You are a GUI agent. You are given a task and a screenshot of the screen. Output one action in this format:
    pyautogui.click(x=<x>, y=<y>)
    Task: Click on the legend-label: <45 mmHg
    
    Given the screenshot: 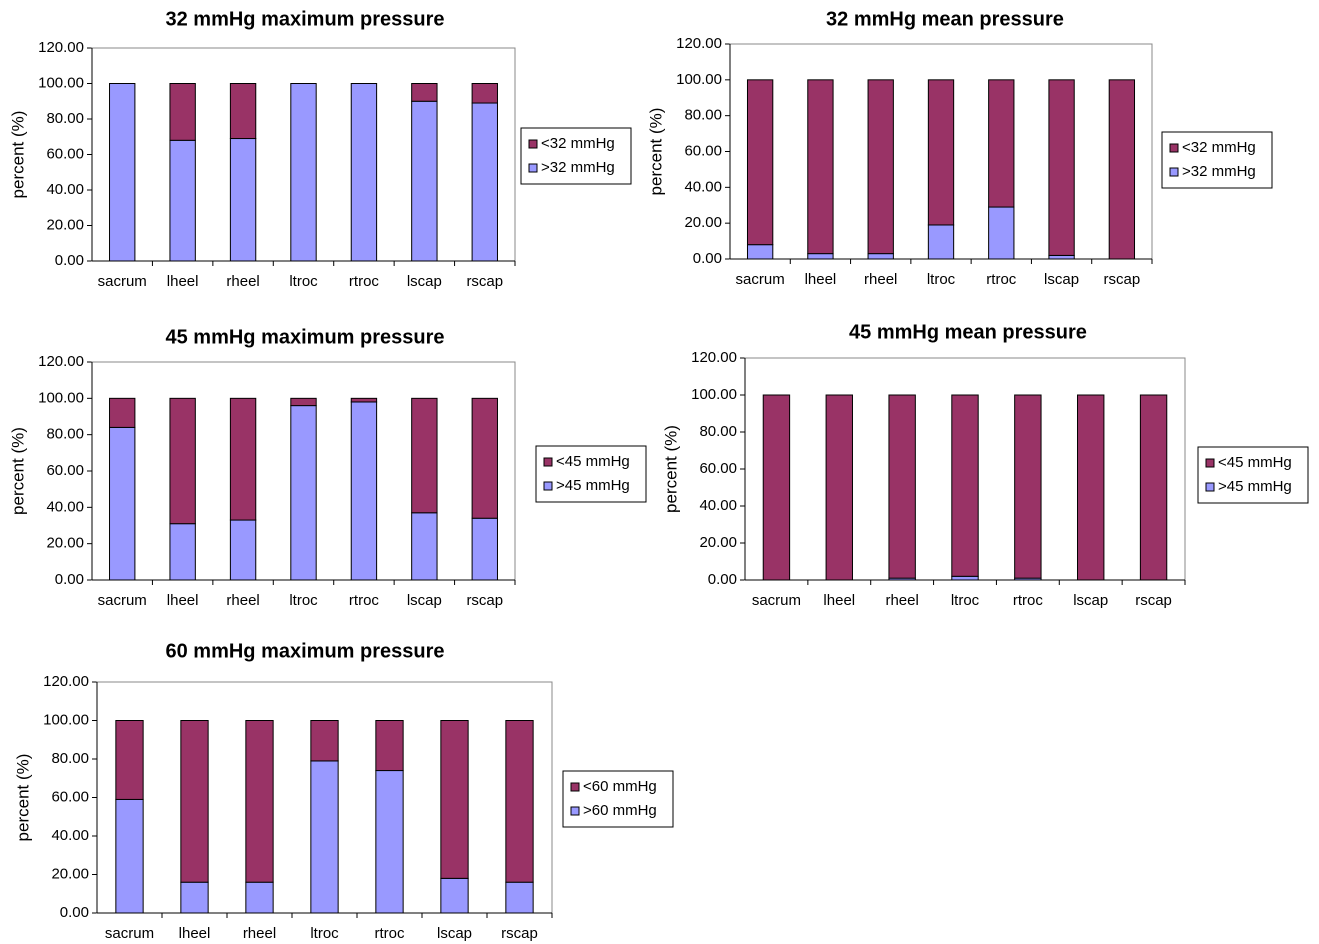 What is the action you would take?
    pyautogui.click(x=593, y=461)
    